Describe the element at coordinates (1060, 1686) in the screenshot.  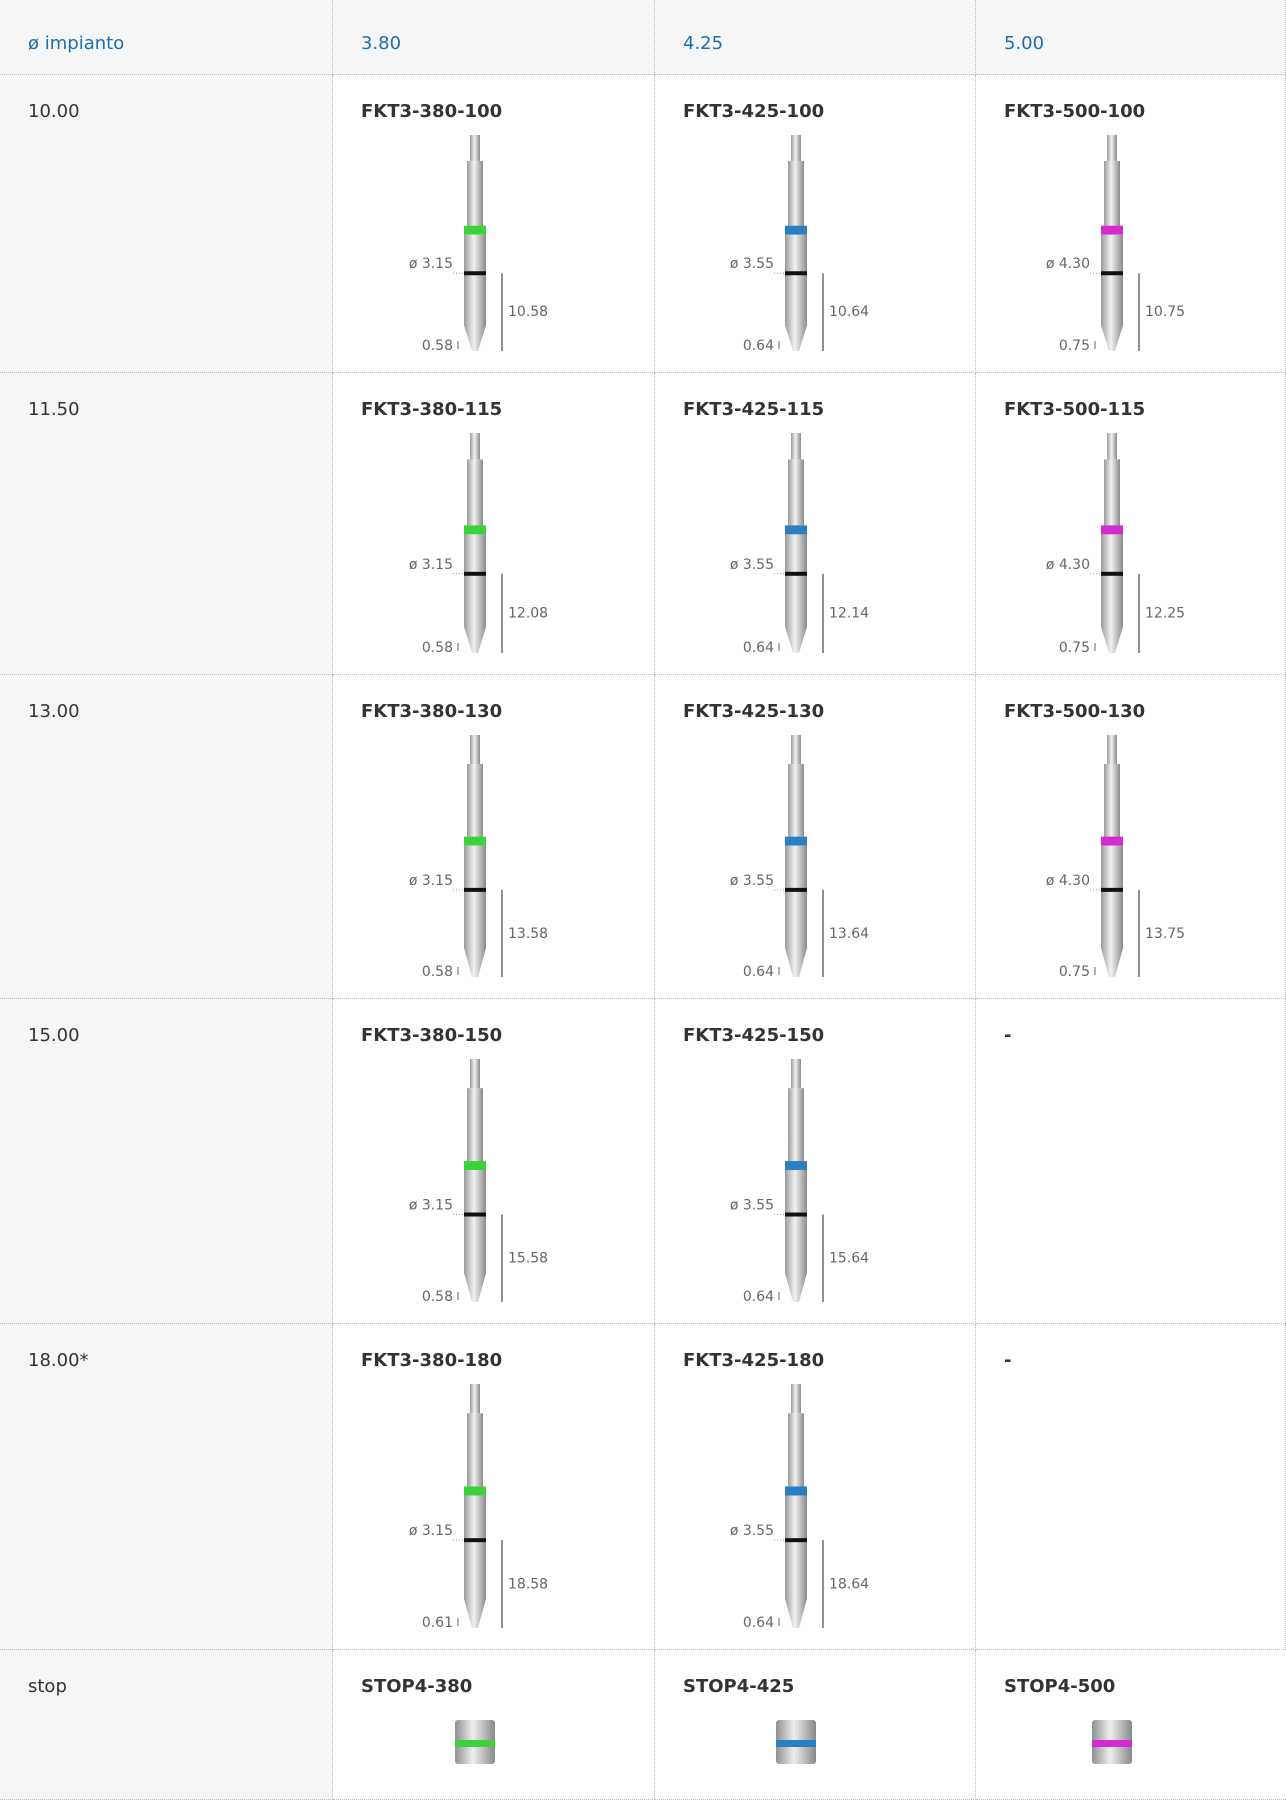
I see `product-code: STOP4-500` at that location.